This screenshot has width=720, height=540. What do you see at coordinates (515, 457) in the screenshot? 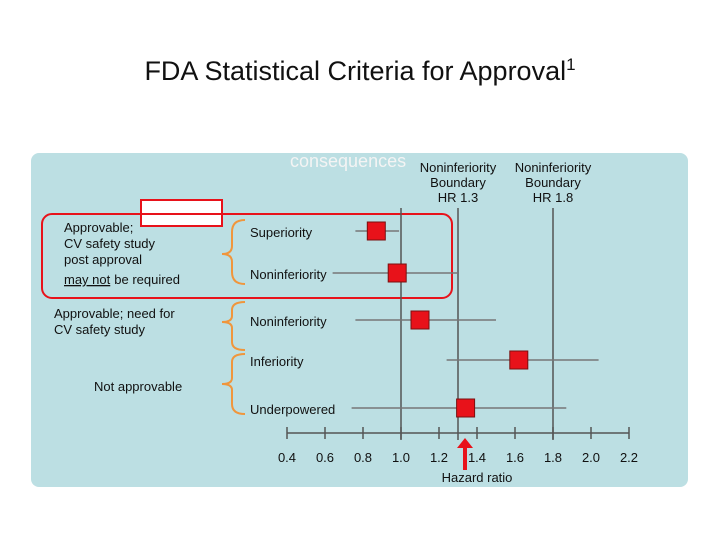
I see `x-tick-label: 1.6` at bounding box center [515, 457].